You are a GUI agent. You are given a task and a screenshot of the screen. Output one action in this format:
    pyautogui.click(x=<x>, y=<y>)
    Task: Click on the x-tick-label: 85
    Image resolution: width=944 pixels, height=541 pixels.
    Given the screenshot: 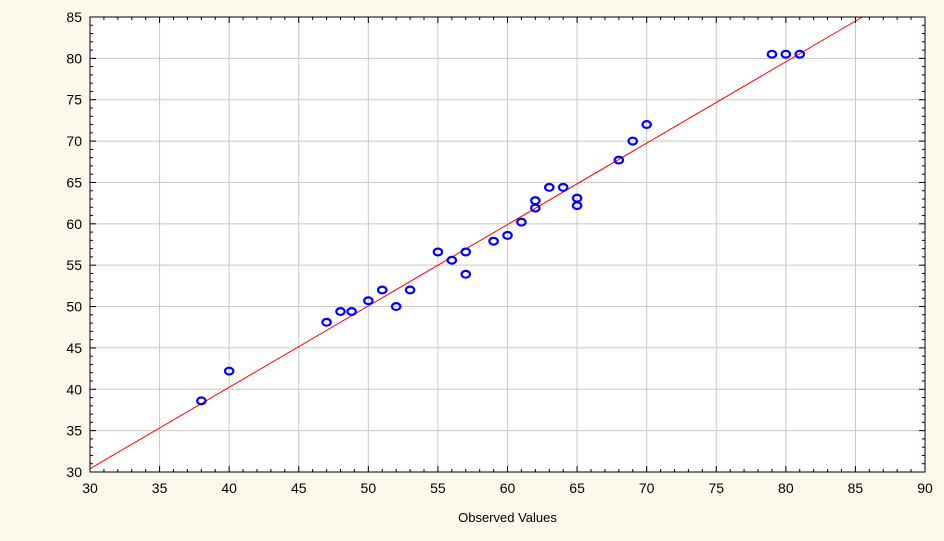 What is the action you would take?
    pyautogui.click(x=856, y=488)
    